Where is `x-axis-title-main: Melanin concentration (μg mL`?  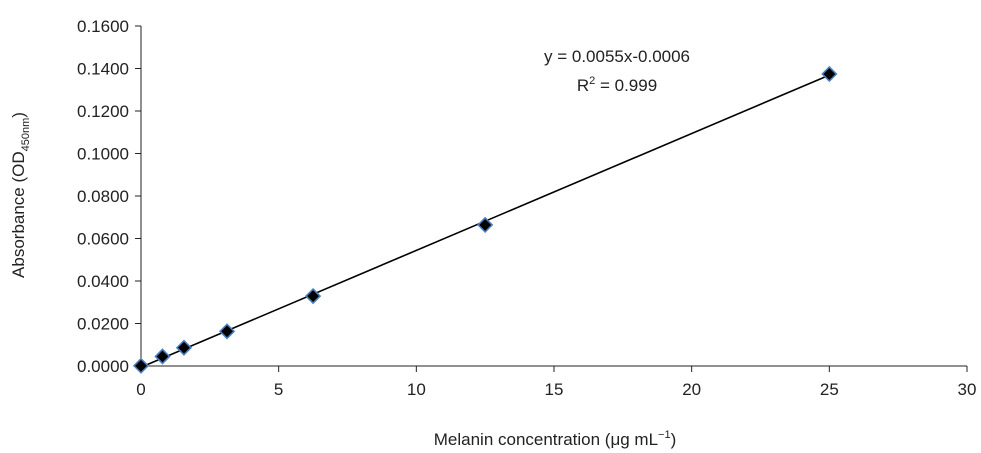 x-axis-title-main: Melanin concentration (μg mL is located at coordinates (546, 439).